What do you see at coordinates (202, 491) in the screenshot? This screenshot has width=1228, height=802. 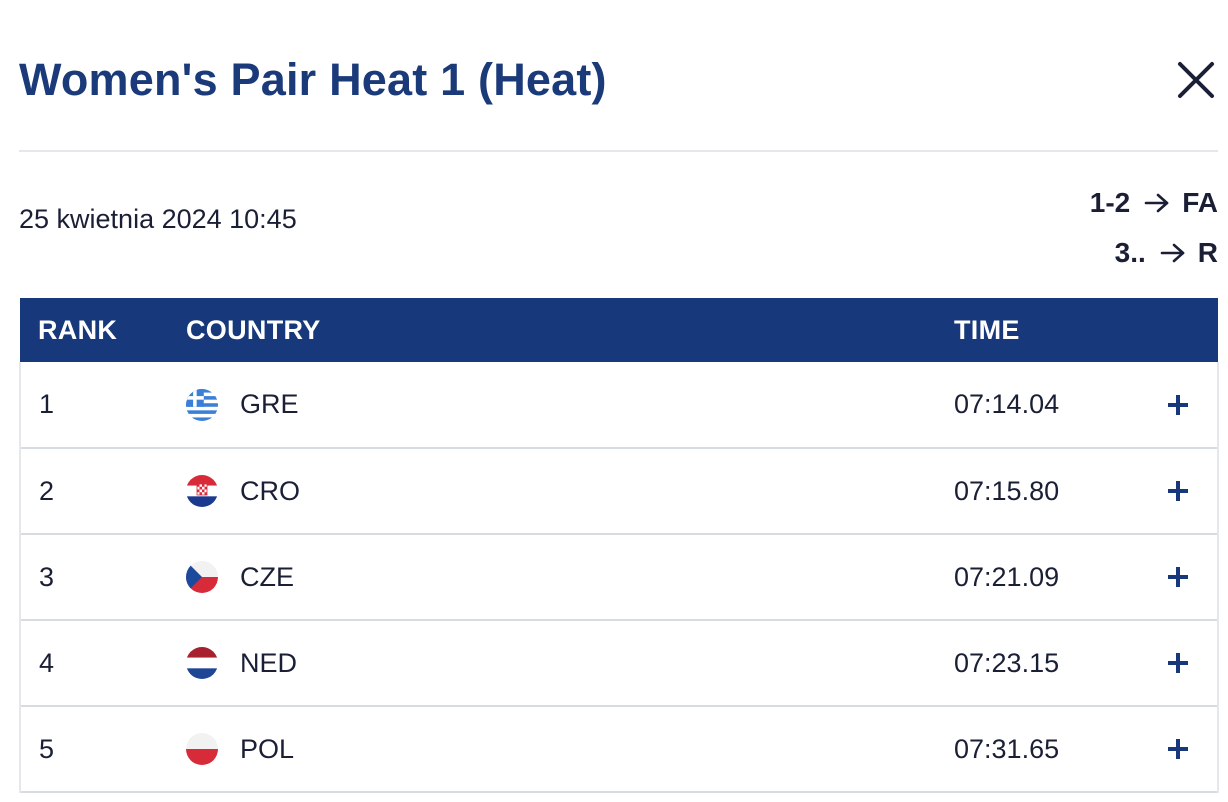 I see `croatia-flag-icon` at bounding box center [202, 491].